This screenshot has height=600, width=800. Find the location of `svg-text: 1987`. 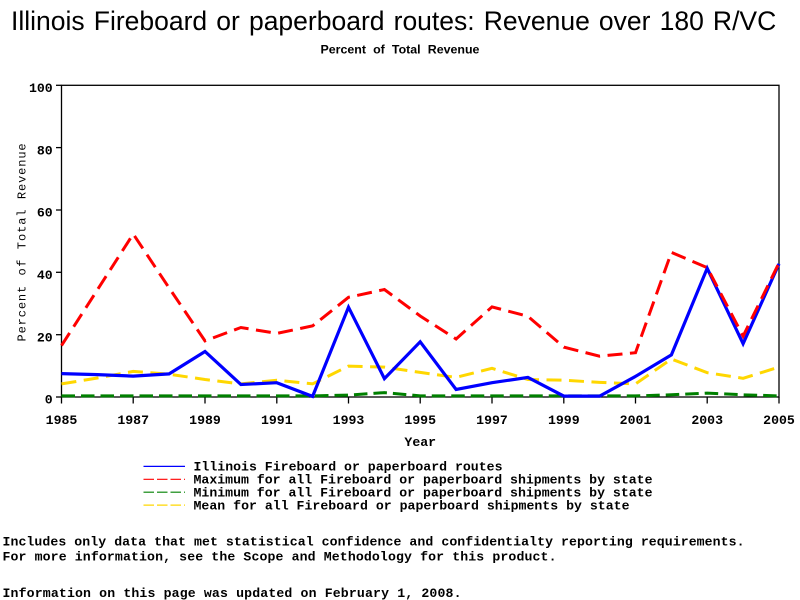

svg-text: 1987 is located at coordinates (133, 420).